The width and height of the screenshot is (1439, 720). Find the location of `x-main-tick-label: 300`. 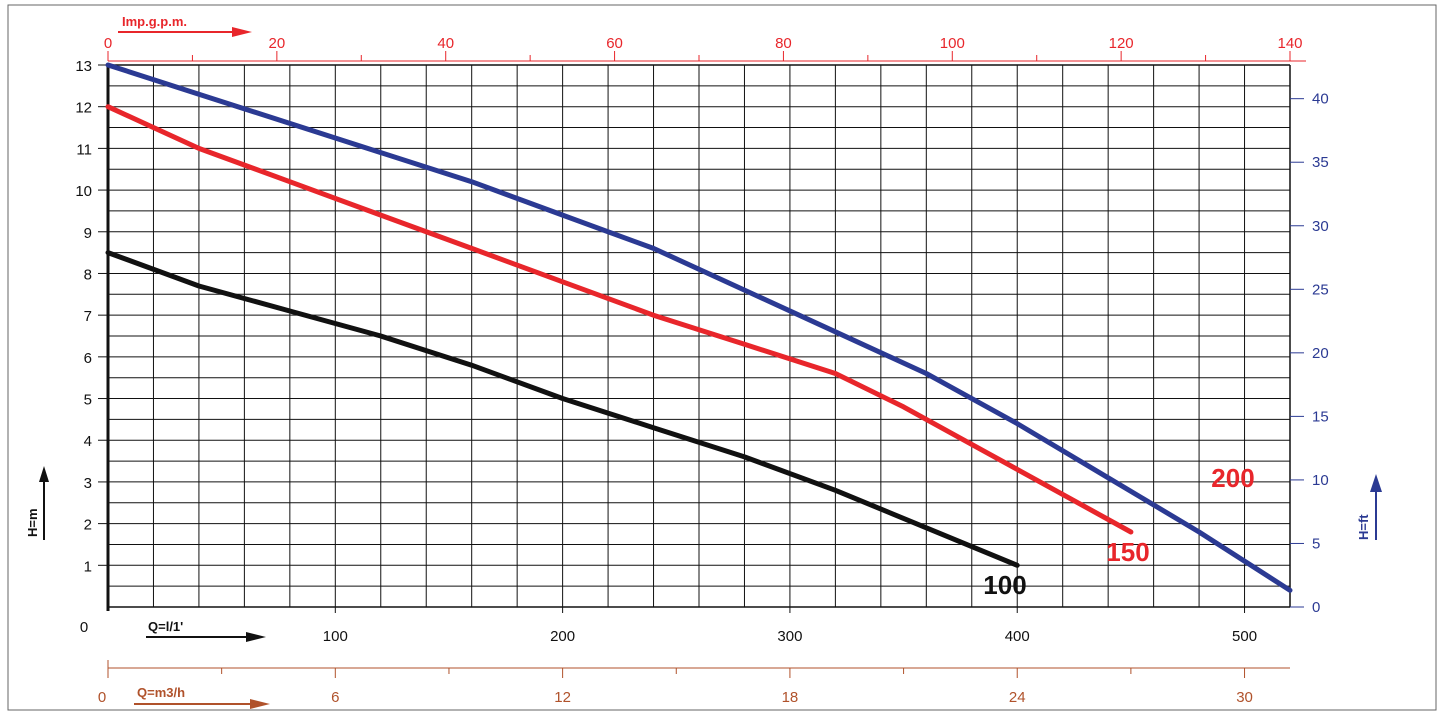

x-main-tick-label: 300 is located at coordinates (789, 636).